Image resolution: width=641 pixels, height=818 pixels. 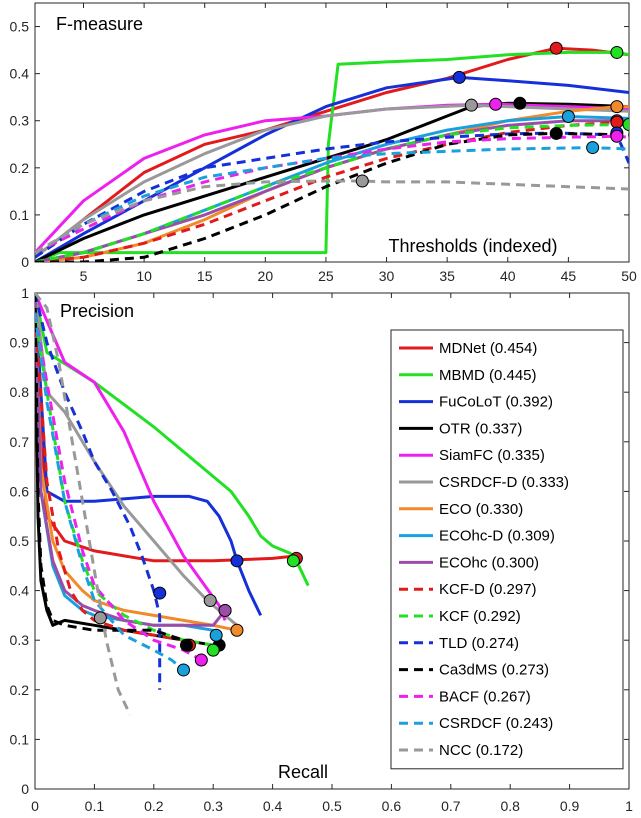 What do you see at coordinates (485, 696) in the screenshot?
I see `legend-label-bacf: BACF (0.267)` at bounding box center [485, 696].